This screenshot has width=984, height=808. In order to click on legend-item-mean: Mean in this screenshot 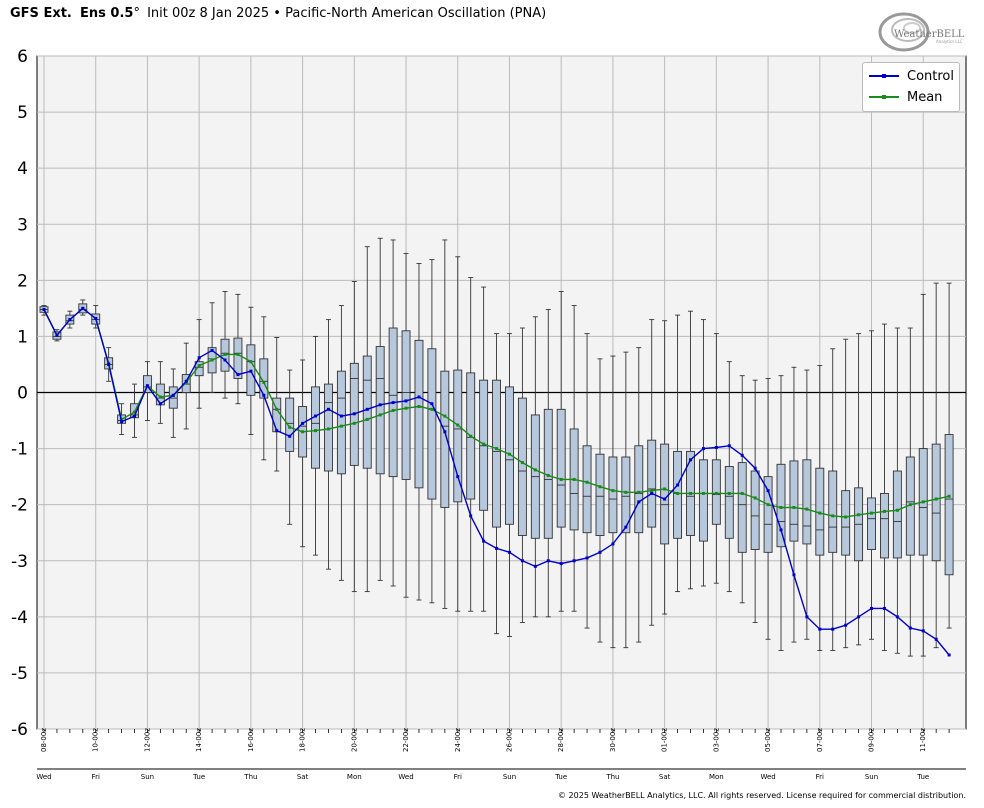, I will do `click(905, 97)`.